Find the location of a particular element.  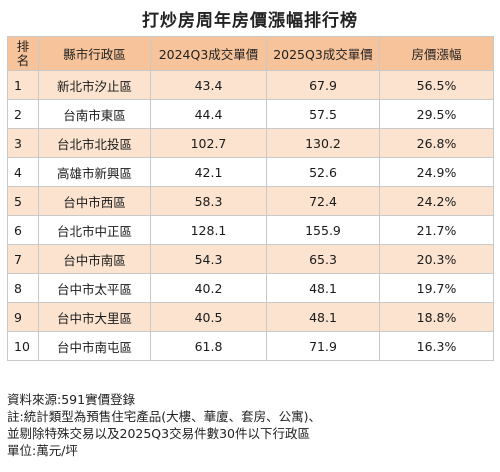

cell-district: 高雄市新興區 is located at coordinates (94, 172).